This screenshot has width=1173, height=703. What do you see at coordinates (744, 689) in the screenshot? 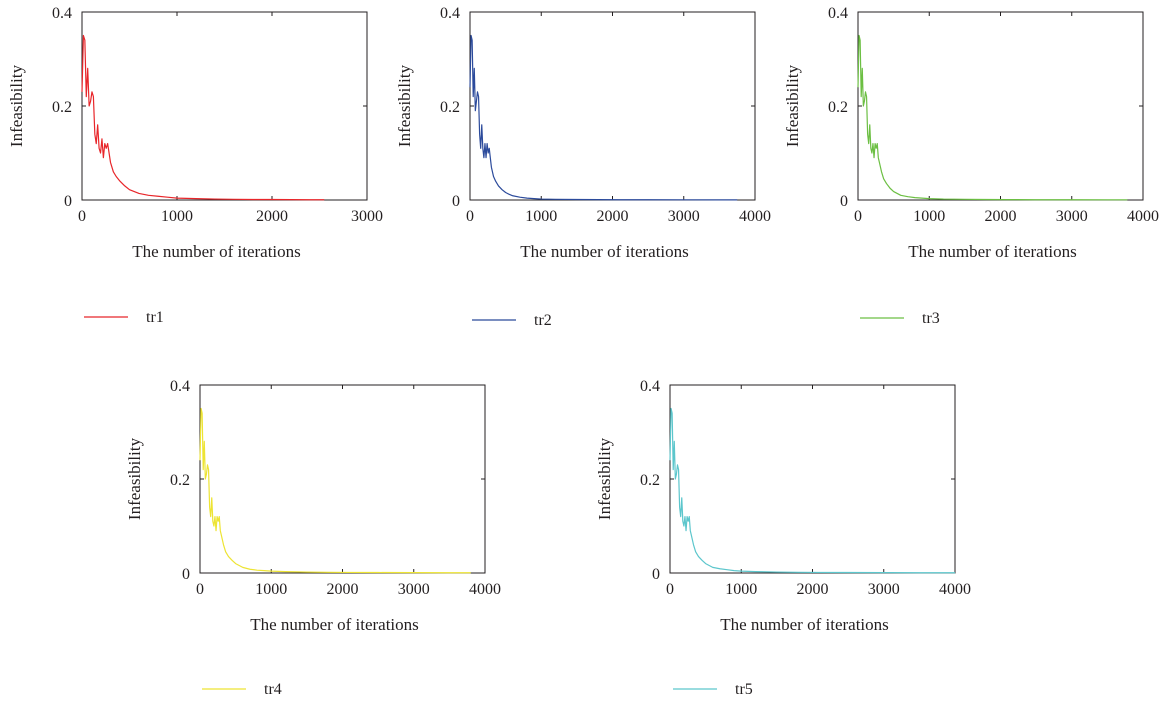
I see `legend-label-tr5: tr5` at bounding box center [744, 689].